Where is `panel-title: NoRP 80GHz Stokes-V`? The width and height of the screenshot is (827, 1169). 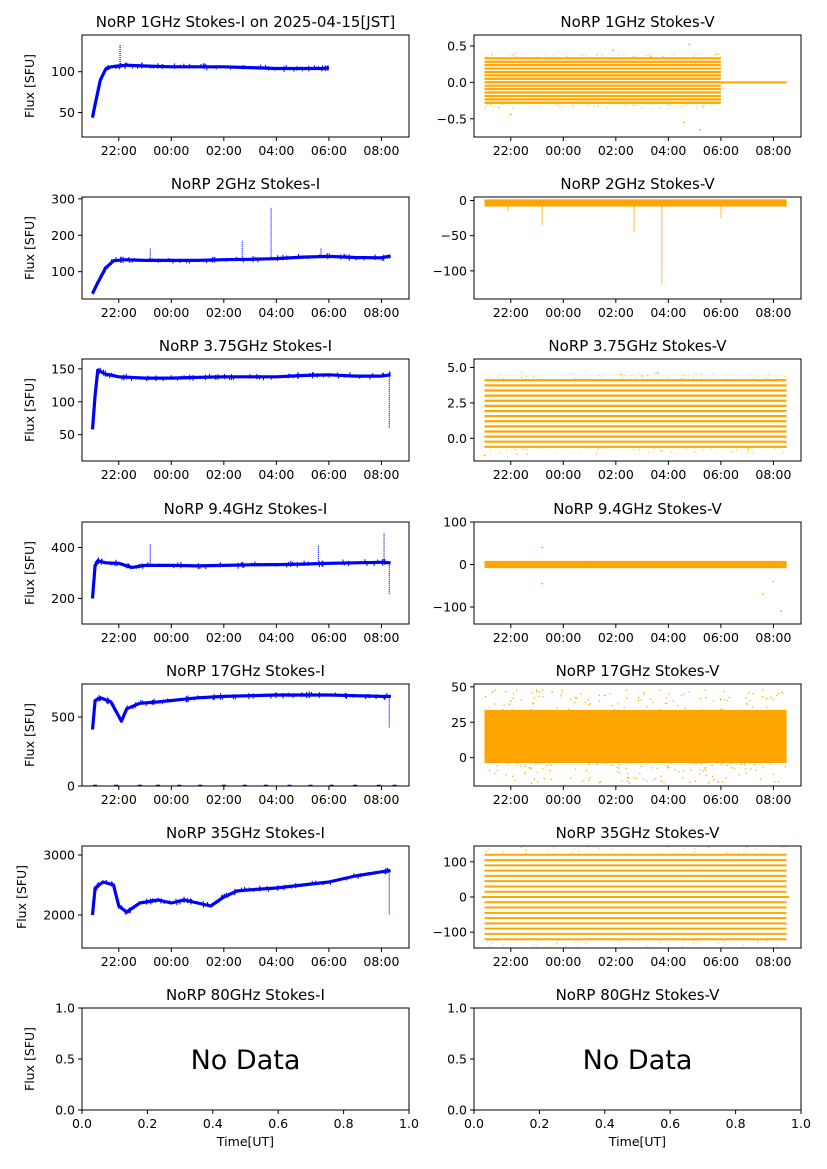
panel-title: NoRP 80GHz Stokes-V is located at coordinates (638, 995).